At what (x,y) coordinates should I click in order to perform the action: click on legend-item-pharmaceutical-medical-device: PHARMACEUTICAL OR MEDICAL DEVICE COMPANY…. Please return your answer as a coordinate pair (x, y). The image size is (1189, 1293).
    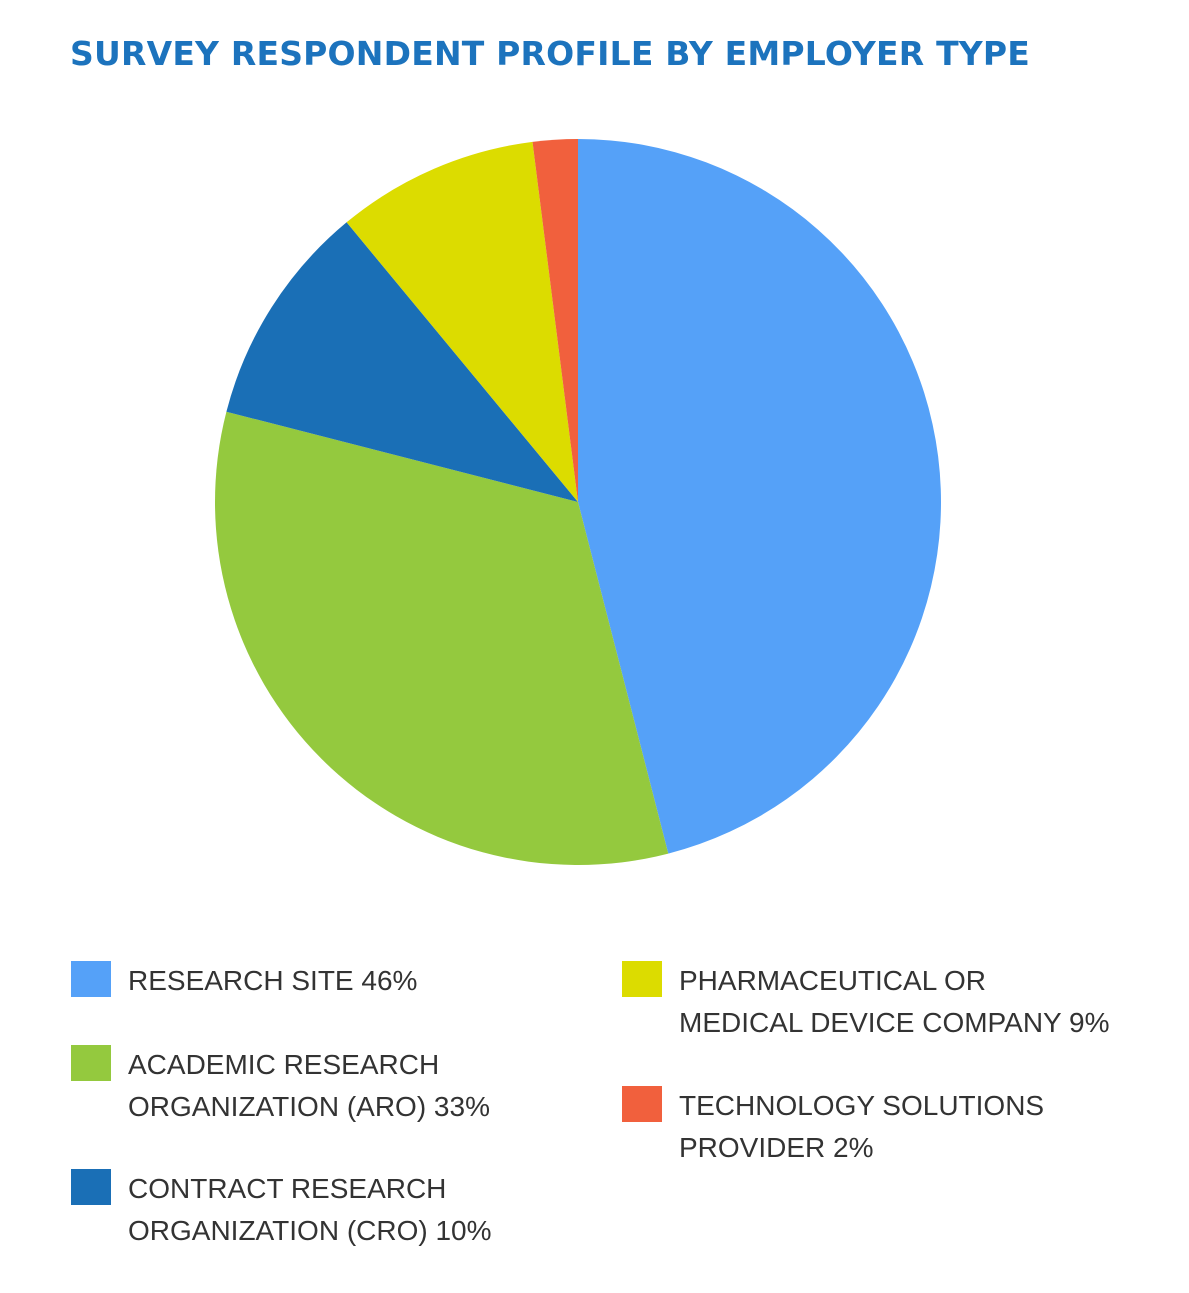
    Looking at the image, I should click on (865, 1002).